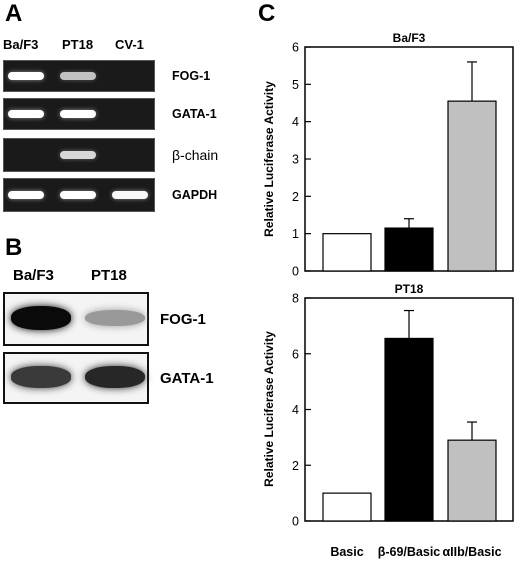 Image resolution: width=520 pixels, height=564 pixels. What do you see at coordinates (183, 319) in the screenshot?
I see `blot-row-label-fog1: FOG-1` at bounding box center [183, 319].